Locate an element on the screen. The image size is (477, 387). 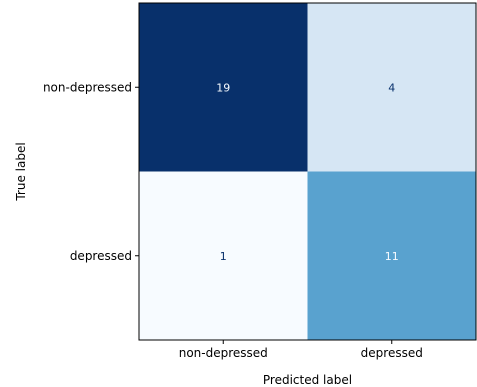
x-axis-ticks: non-depressed depressed is located at coordinates (301, 350).